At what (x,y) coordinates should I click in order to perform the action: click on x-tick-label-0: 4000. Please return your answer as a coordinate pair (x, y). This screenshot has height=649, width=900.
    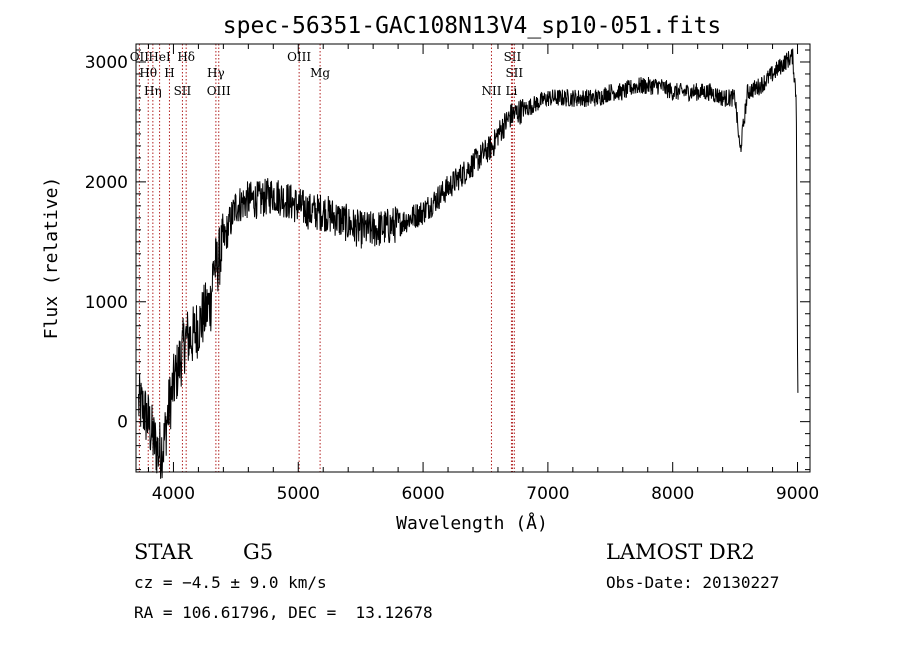
    Looking at the image, I should click on (173, 494).